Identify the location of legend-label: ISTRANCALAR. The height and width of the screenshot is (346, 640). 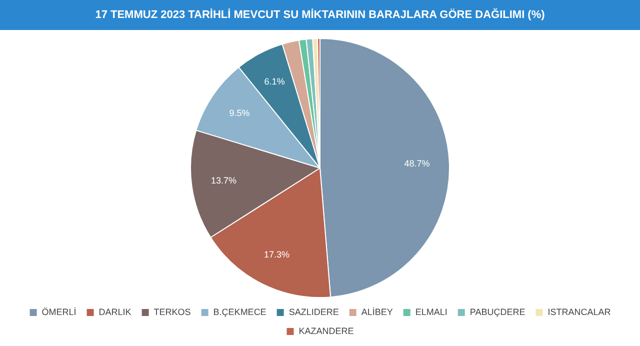
(580, 311).